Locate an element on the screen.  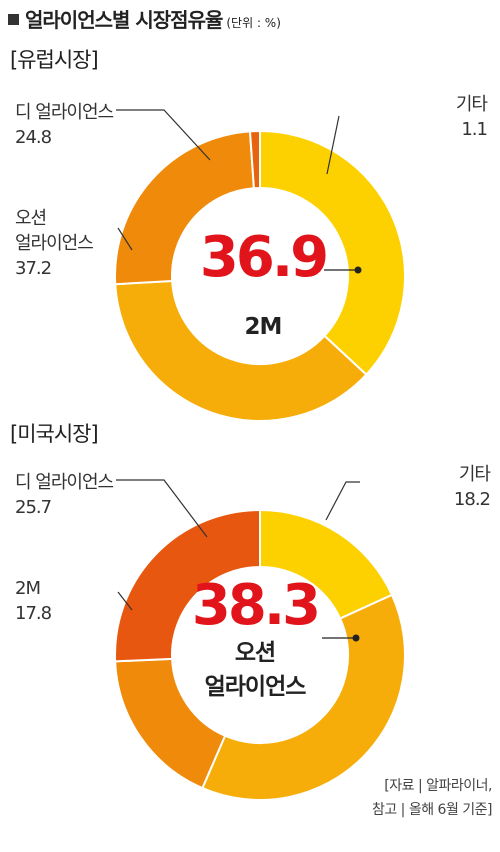
slice-us-the-alliance is located at coordinates (187, 585).